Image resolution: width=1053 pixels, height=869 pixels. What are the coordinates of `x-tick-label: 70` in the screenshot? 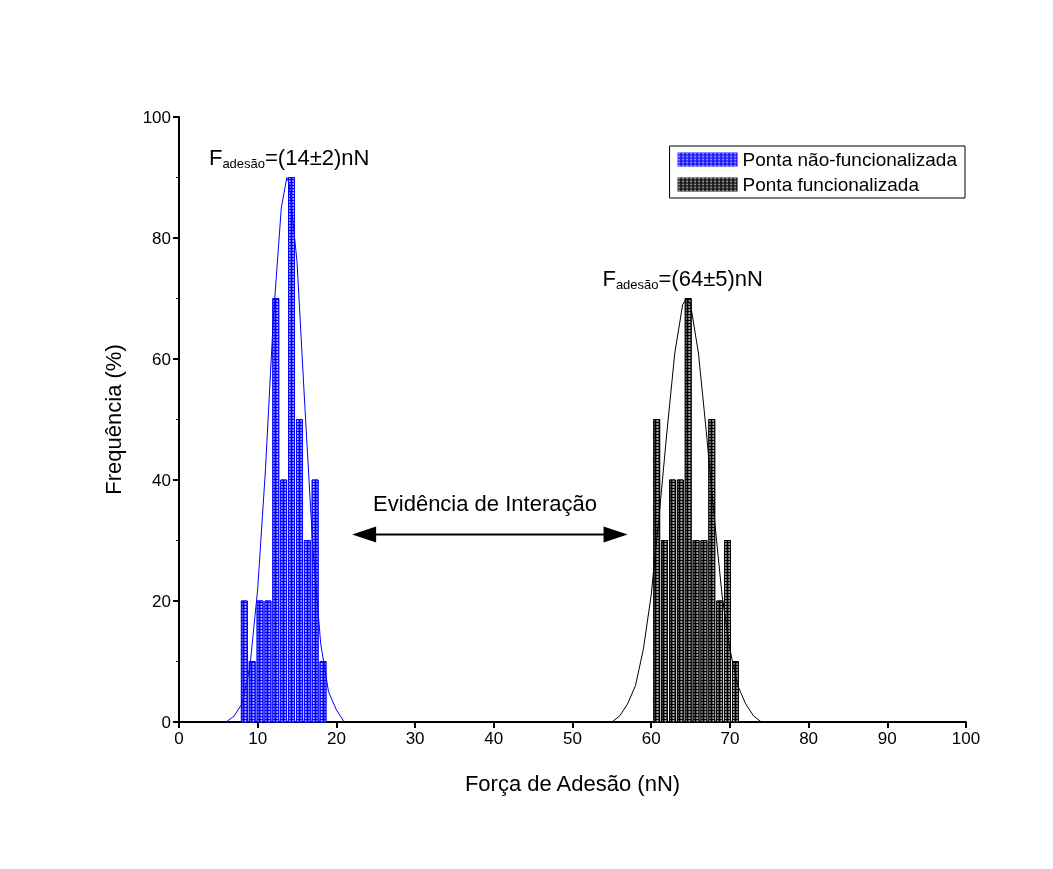 It's located at (730, 738).